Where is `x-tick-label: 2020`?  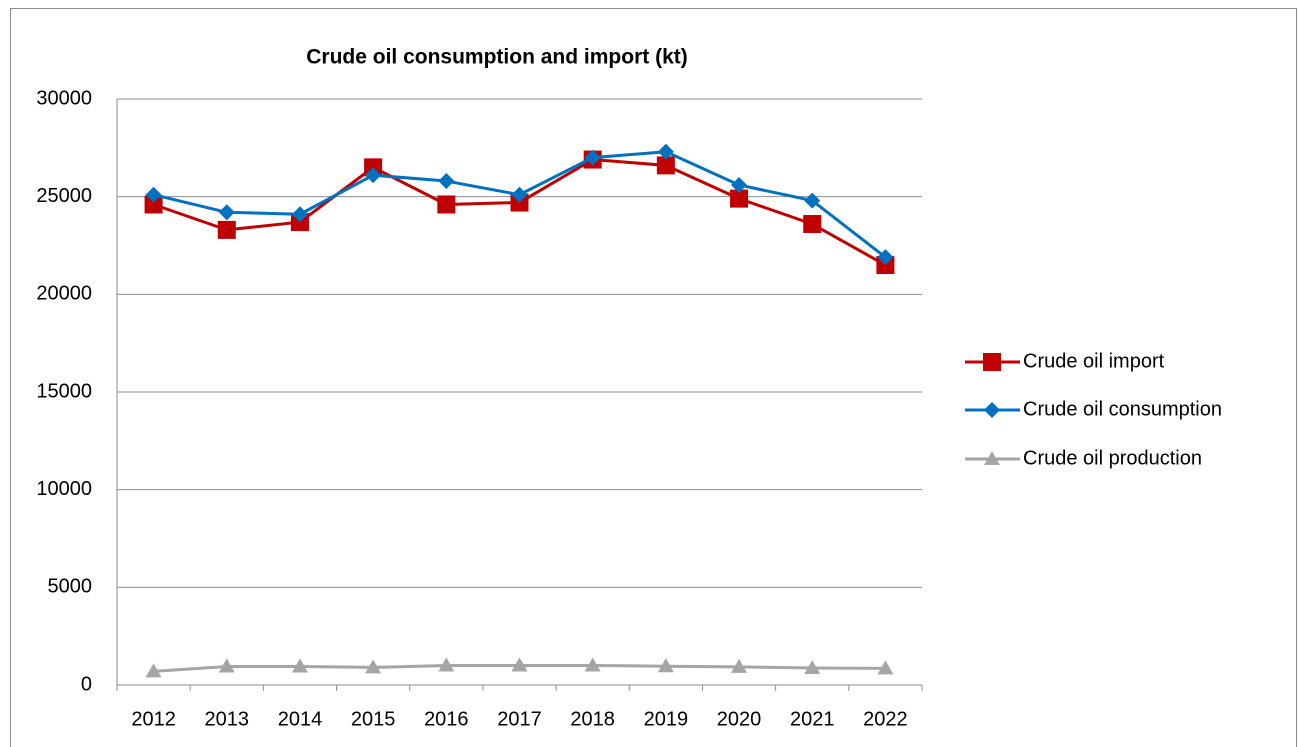 x-tick-label: 2020 is located at coordinates (739, 719).